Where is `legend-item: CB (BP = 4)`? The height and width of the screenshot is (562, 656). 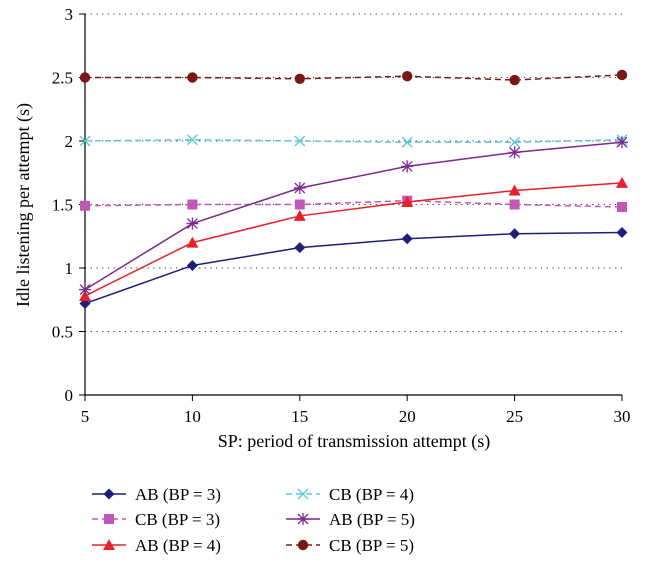 legend-item: CB (BP = 4) is located at coordinates (350, 494).